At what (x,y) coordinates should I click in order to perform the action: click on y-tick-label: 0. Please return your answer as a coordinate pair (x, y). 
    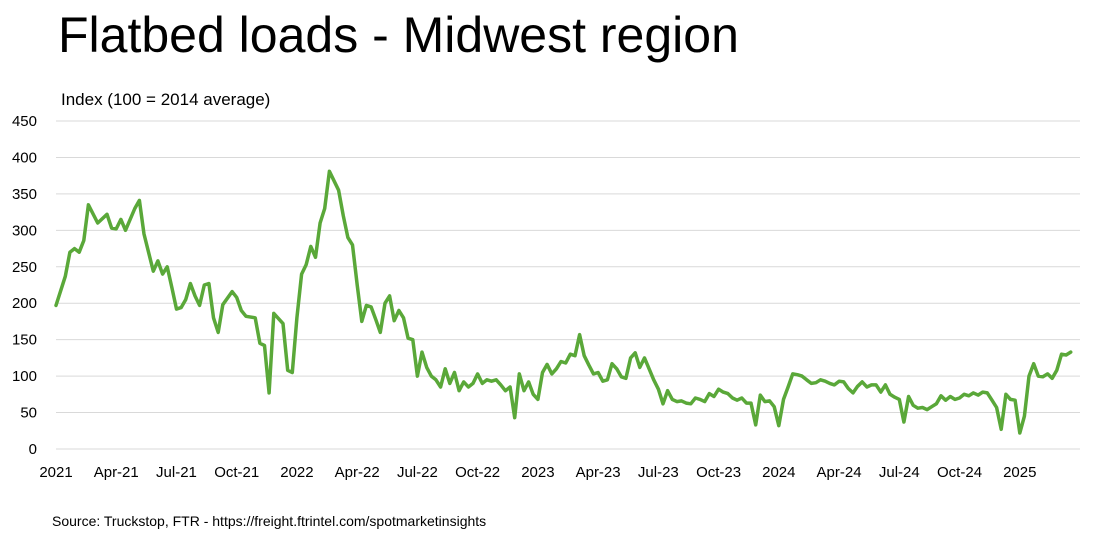
    Looking at the image, I should click on (33, 449).